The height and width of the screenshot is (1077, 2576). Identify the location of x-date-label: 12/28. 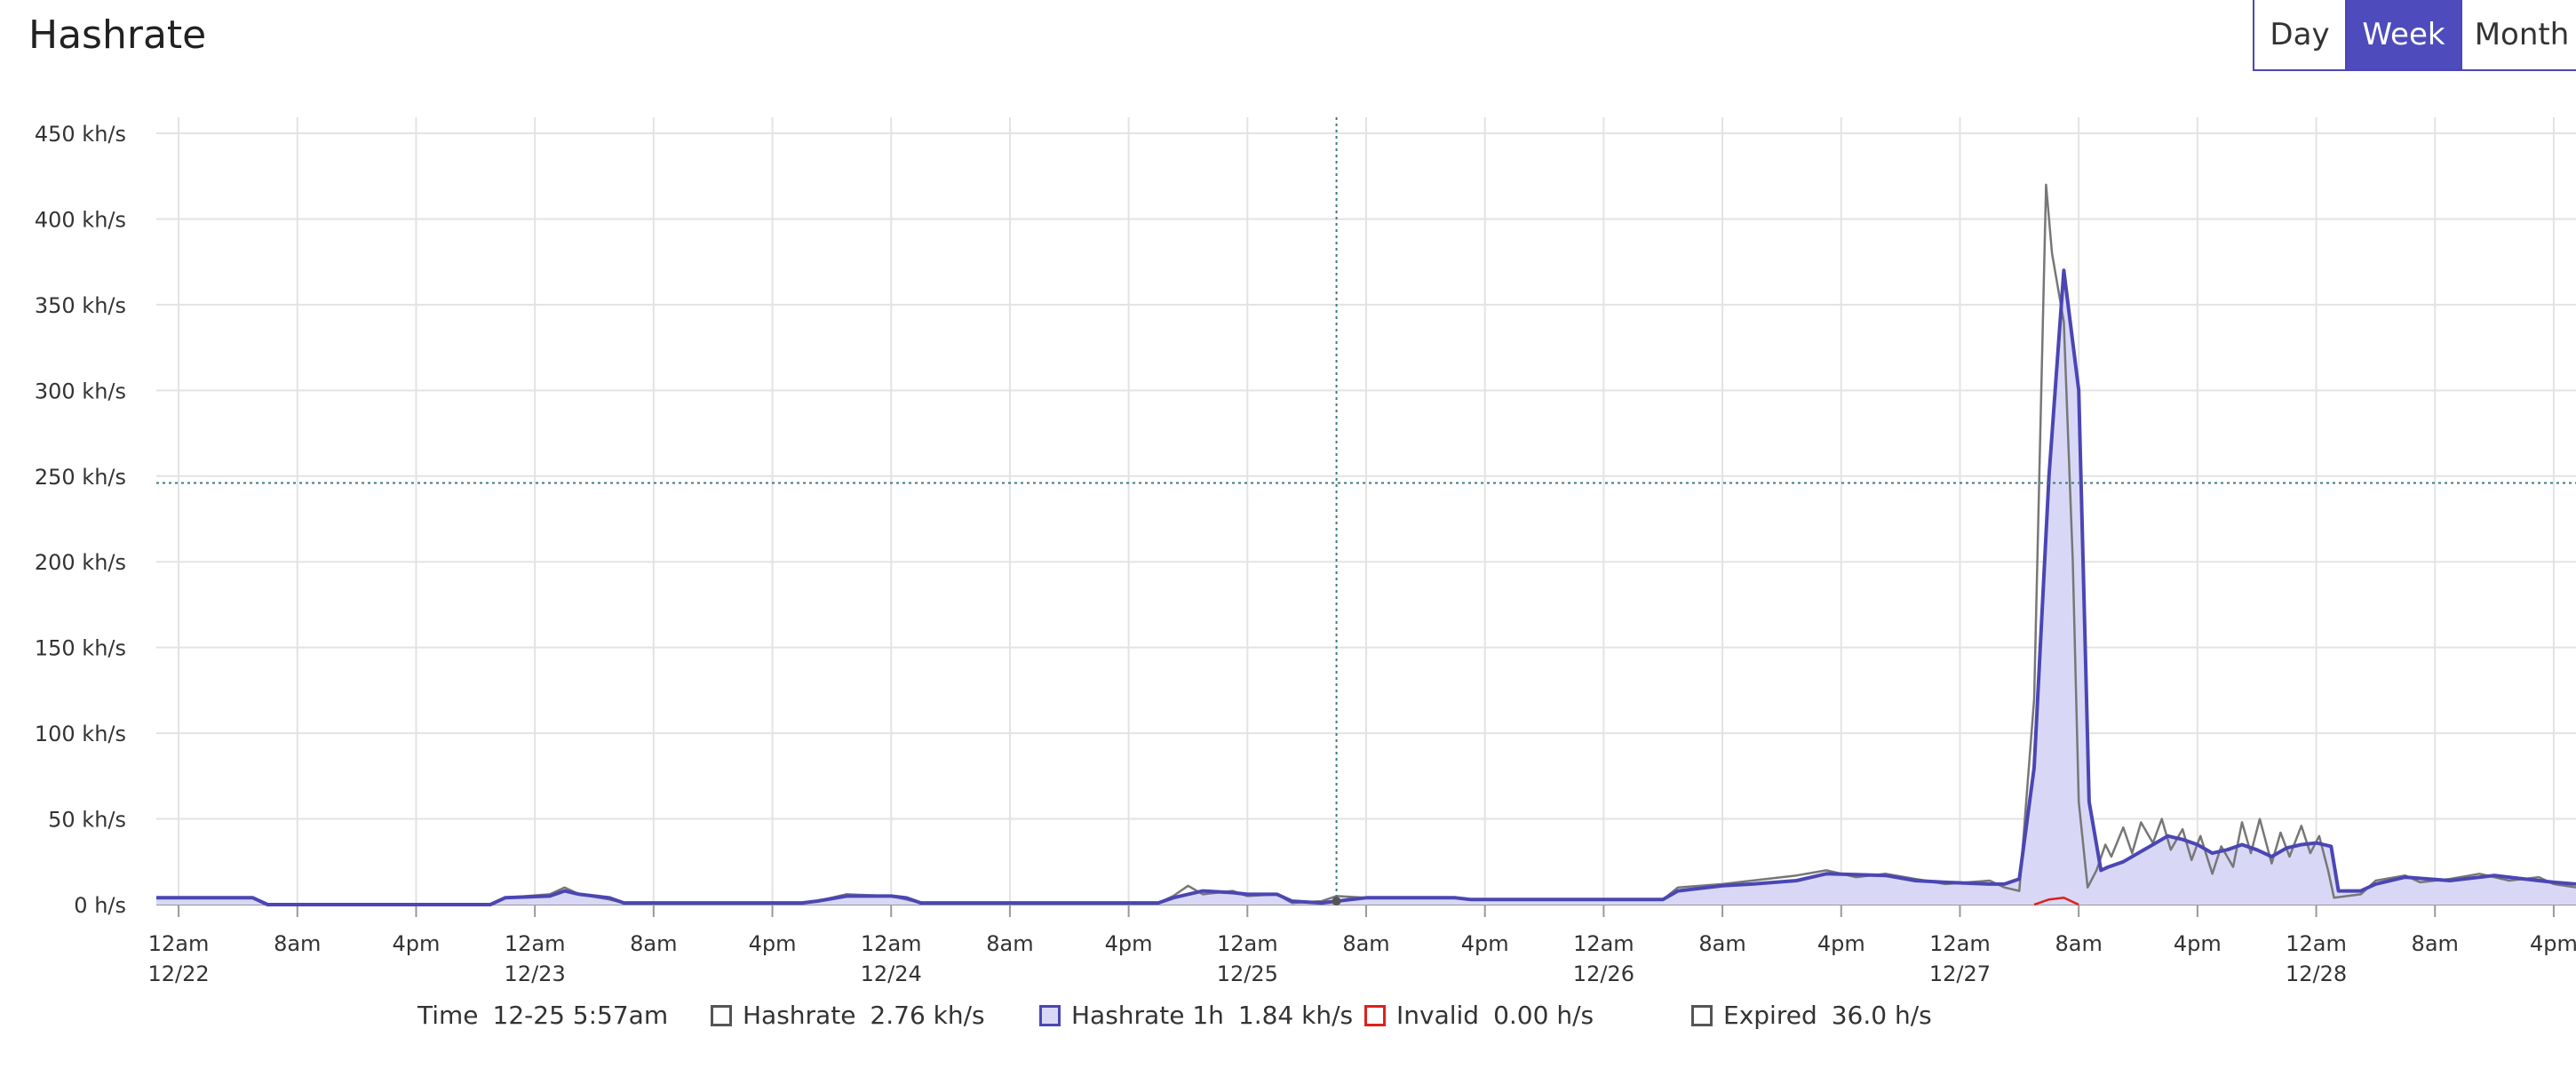
(2316, 974).